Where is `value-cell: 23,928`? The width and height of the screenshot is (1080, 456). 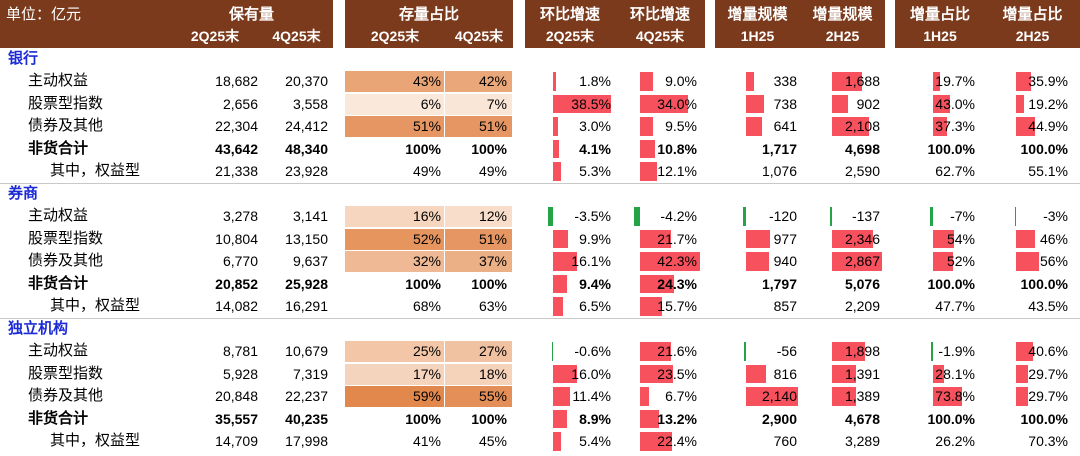
value-cell: 23,928 is located at coordinates (306, 171).